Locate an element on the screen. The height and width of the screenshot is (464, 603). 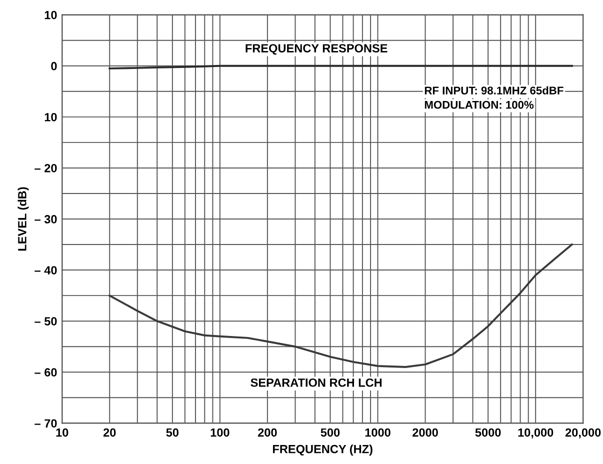
x-tick-label: 1000 is located at coordinates (377, 432).